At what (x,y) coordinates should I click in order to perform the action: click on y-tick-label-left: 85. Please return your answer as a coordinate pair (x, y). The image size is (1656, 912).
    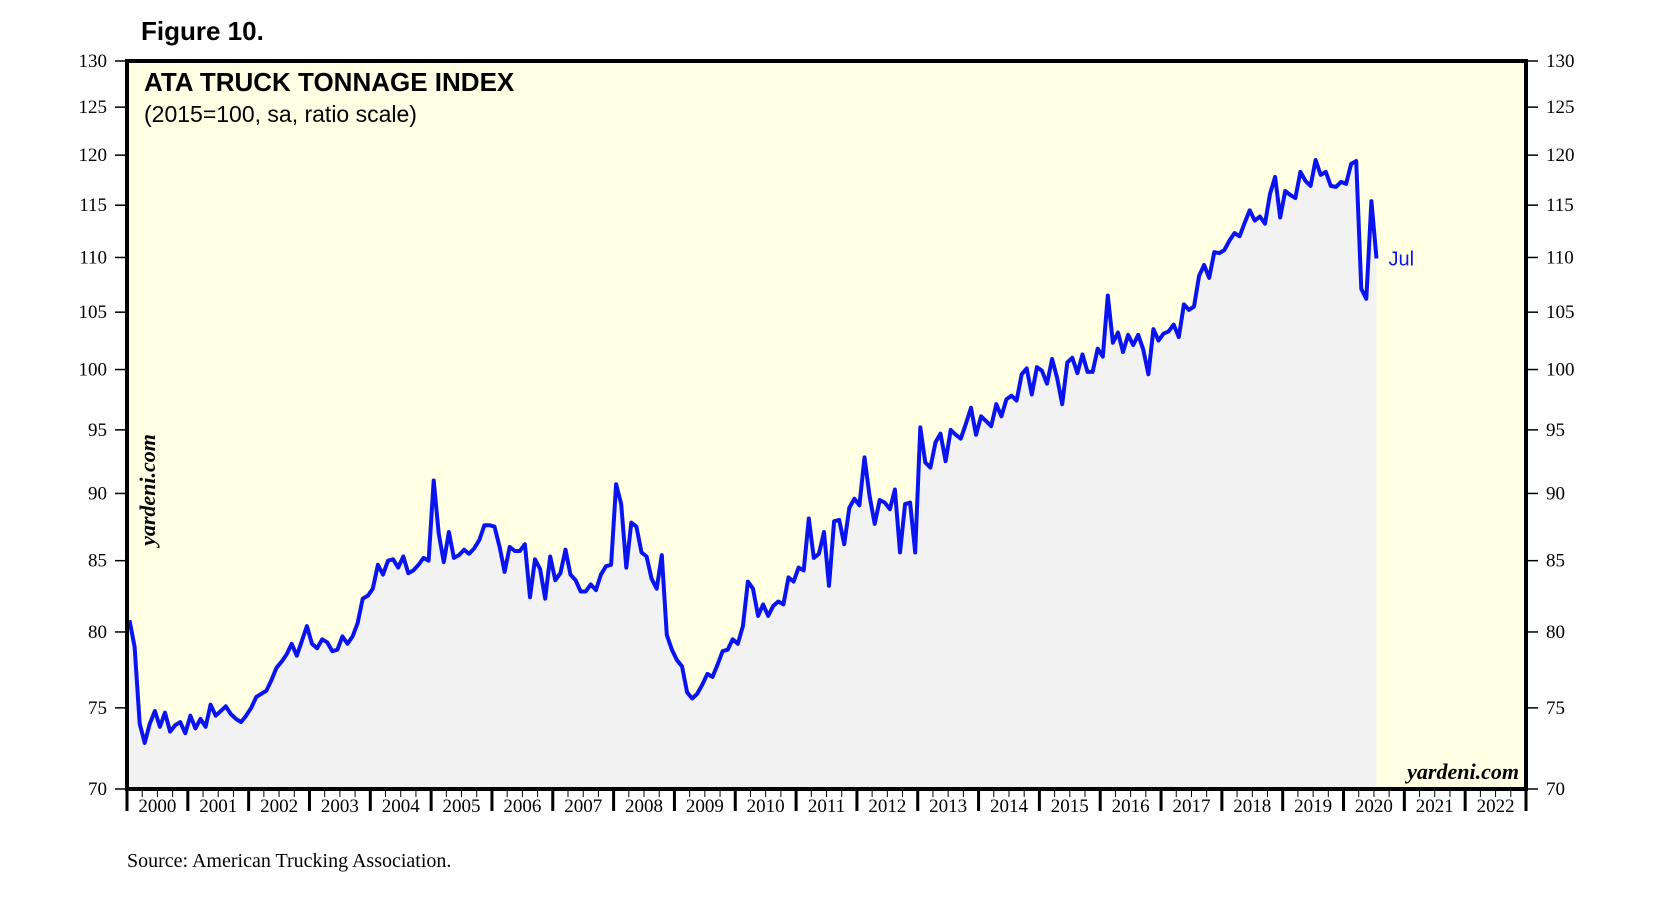
    Looking at the image, I should click on (97, 561).